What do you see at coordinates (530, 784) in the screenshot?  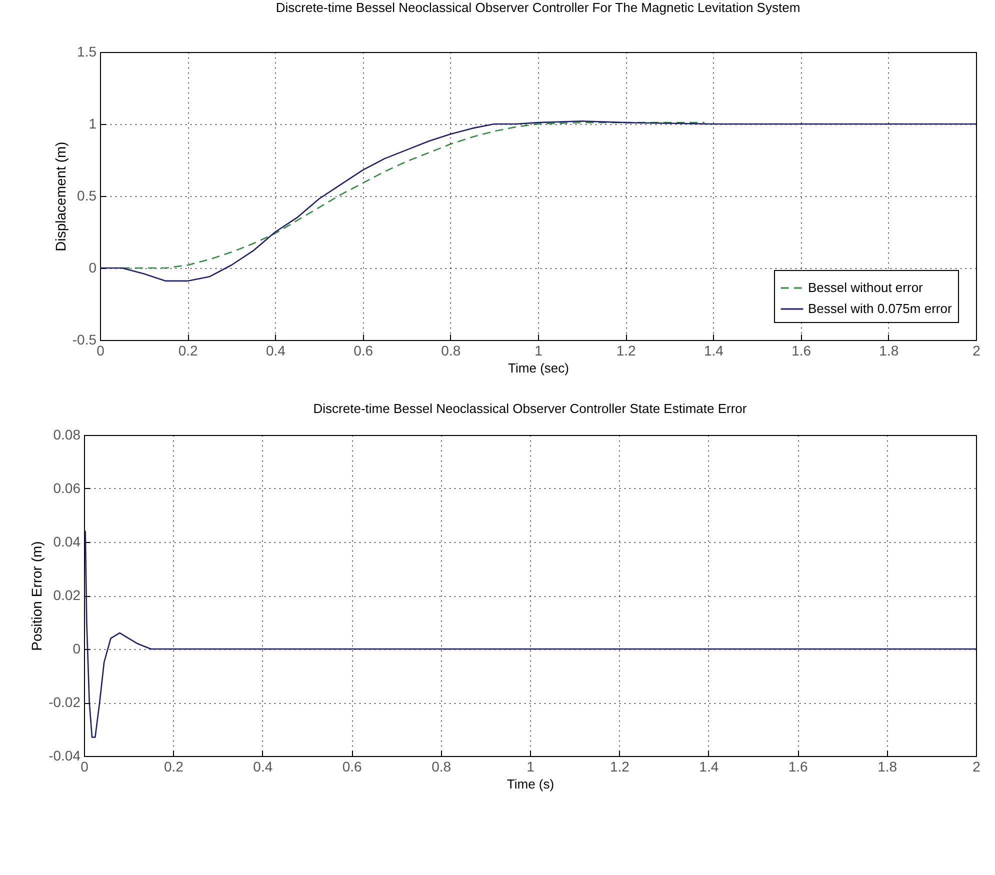 I see `x-axis-title: Time (s)` at bounding box center [530, 784].